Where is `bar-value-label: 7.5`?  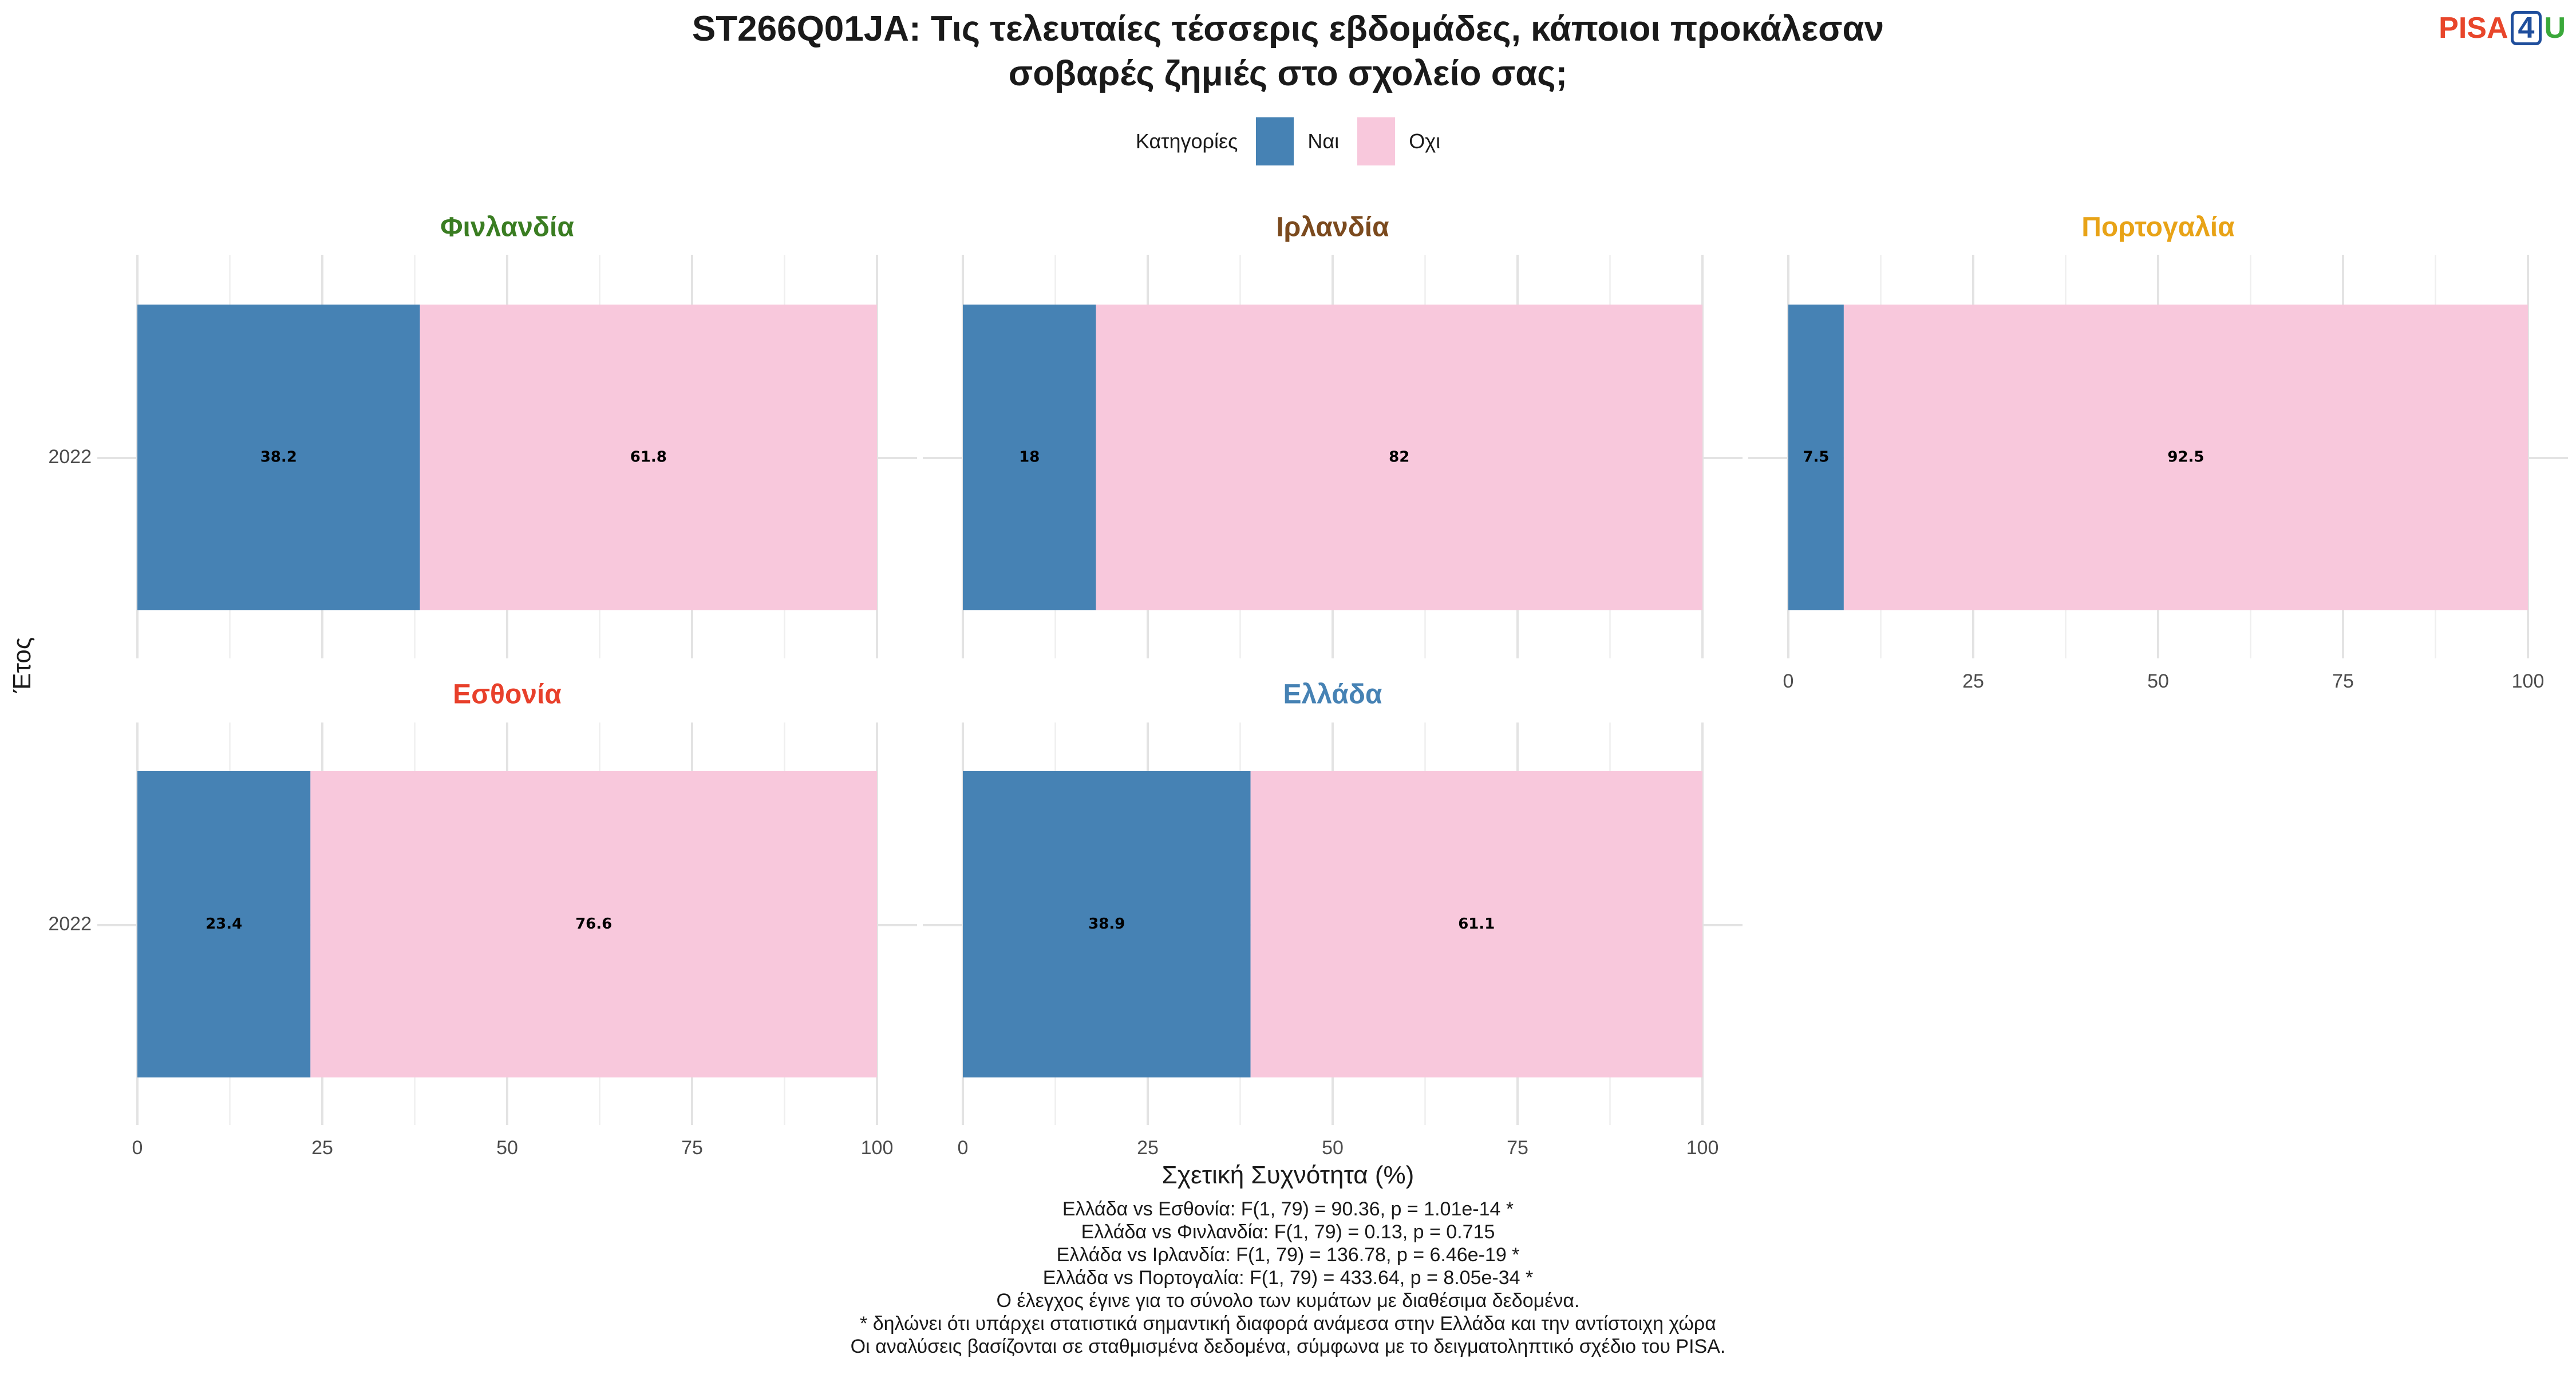
bar-value-label: 7.5 is located at coordinates (1816, 457).